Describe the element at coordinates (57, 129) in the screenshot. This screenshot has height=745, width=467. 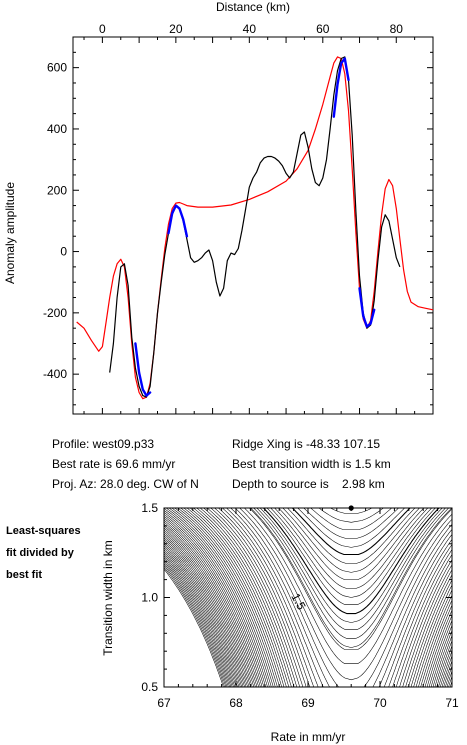
I see `top-y-tick-label: 400` at that location.